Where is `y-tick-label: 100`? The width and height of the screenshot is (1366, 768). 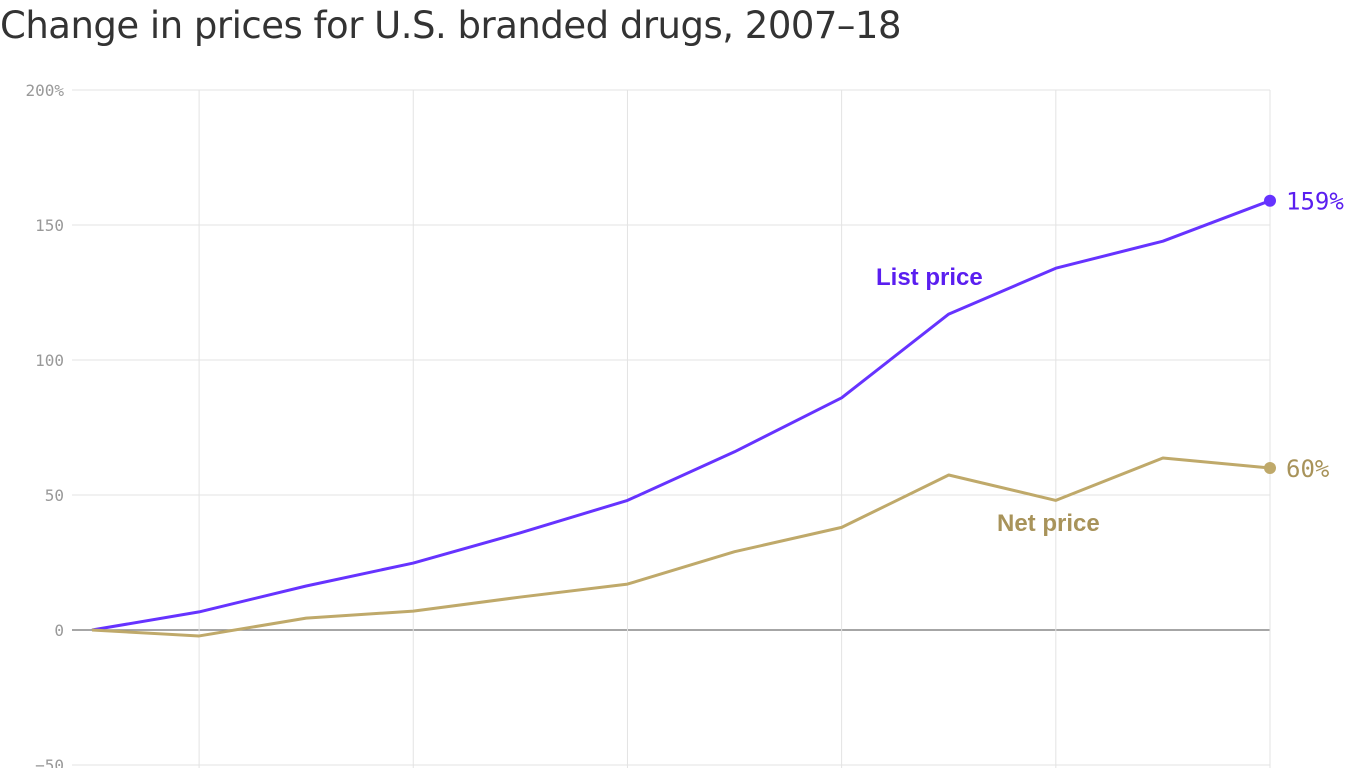
y-tick-label: 100 is located at coordinates (49, 360).